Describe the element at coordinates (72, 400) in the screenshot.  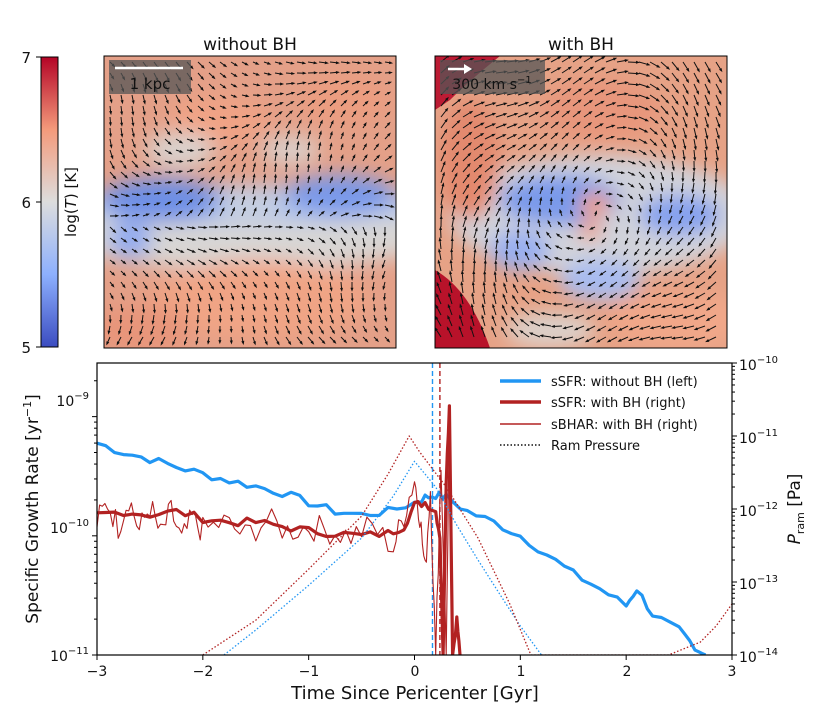
I see `y-left-tick-label: 10−9` at that location.